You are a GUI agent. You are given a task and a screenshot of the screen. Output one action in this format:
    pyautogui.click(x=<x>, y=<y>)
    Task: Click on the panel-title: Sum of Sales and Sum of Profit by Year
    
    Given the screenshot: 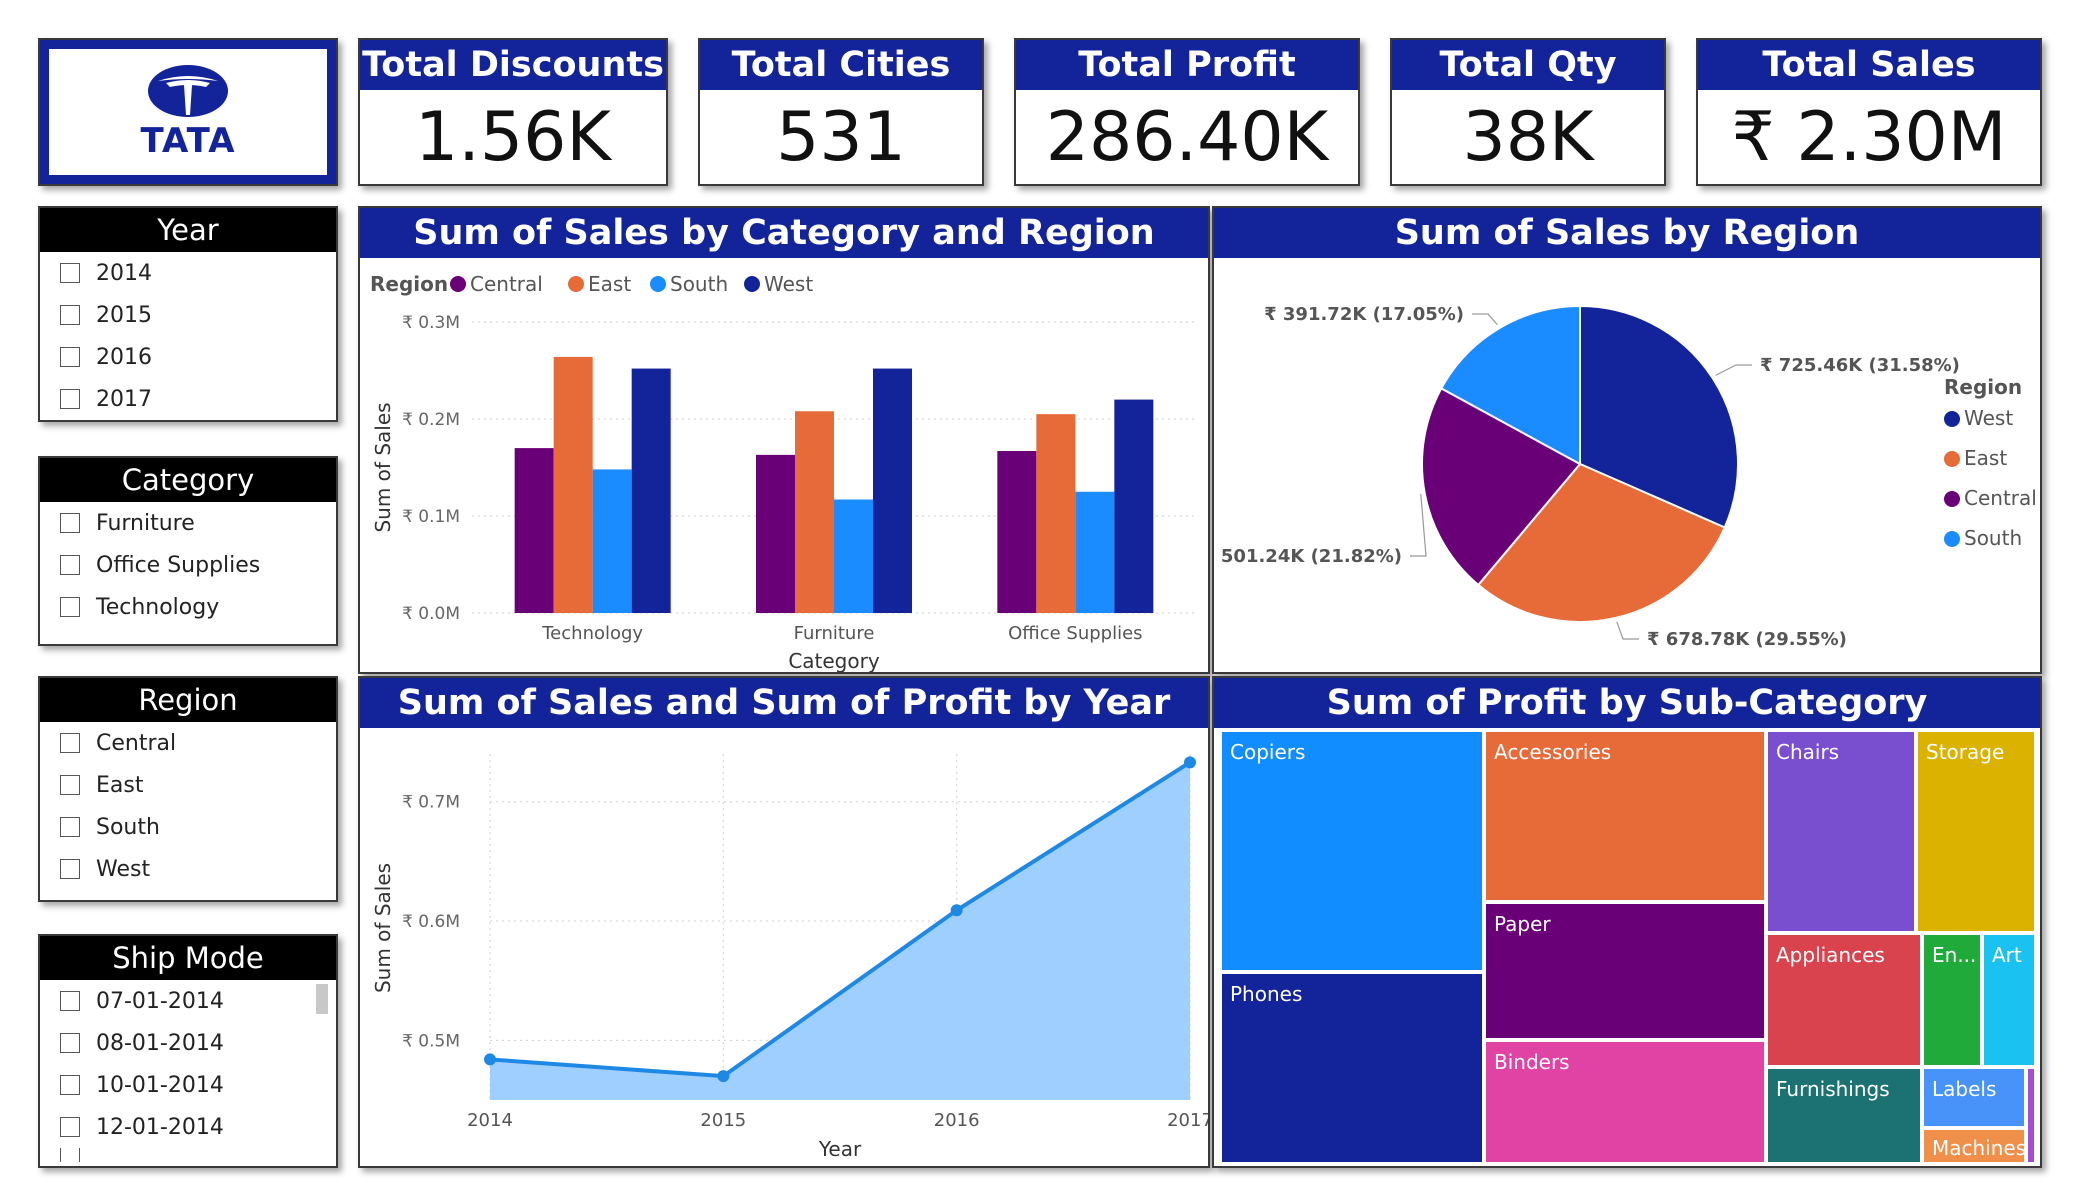 What is the action you would take?
    pyautogui.click(x=784, y=703)
    